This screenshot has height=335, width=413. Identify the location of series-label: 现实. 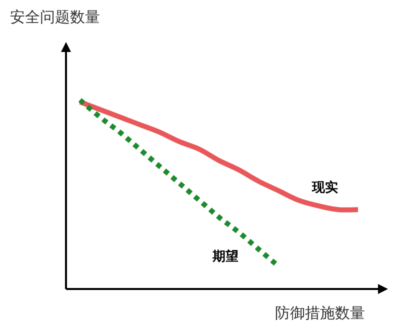
(324, 188).